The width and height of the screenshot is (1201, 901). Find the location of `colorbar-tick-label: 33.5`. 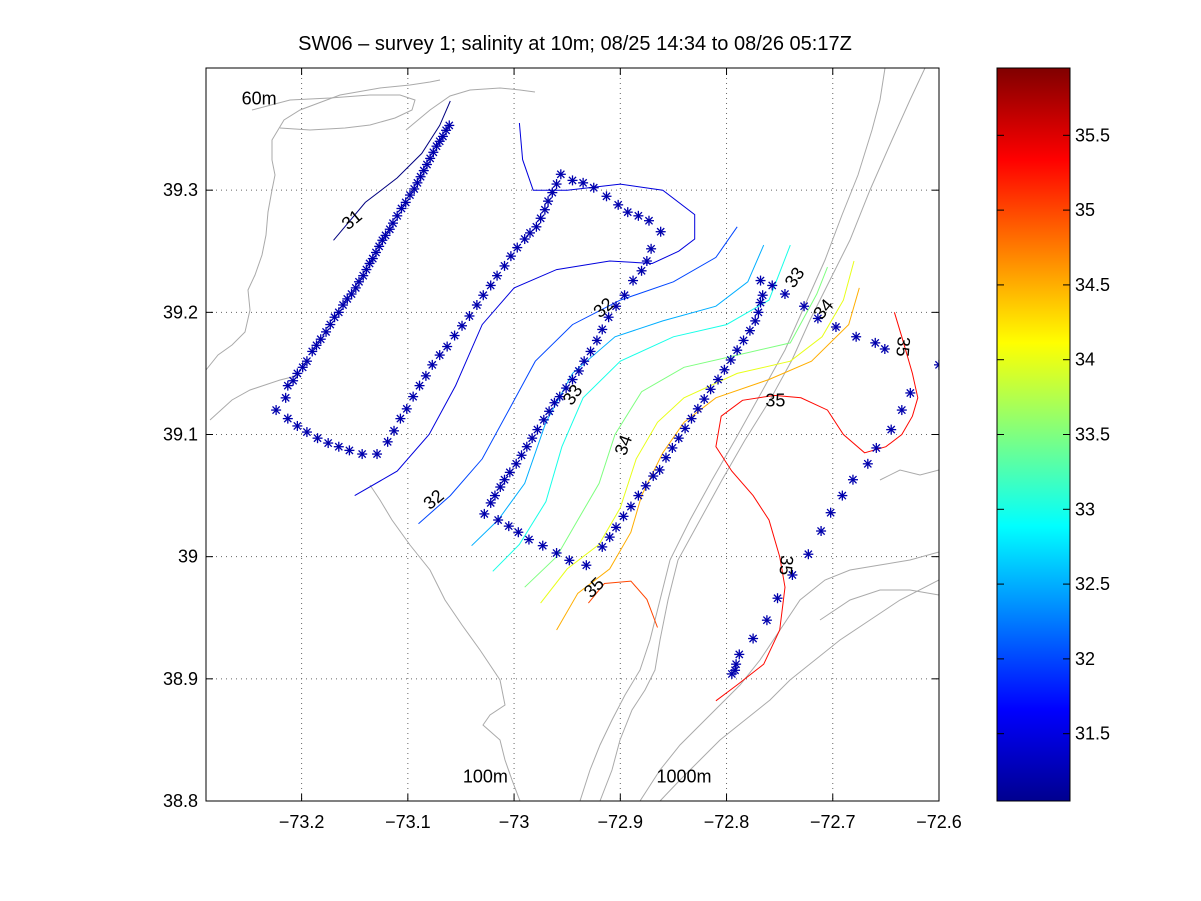

colorbar-tick-label: 33.5 is located at coordinates (1092, 435).